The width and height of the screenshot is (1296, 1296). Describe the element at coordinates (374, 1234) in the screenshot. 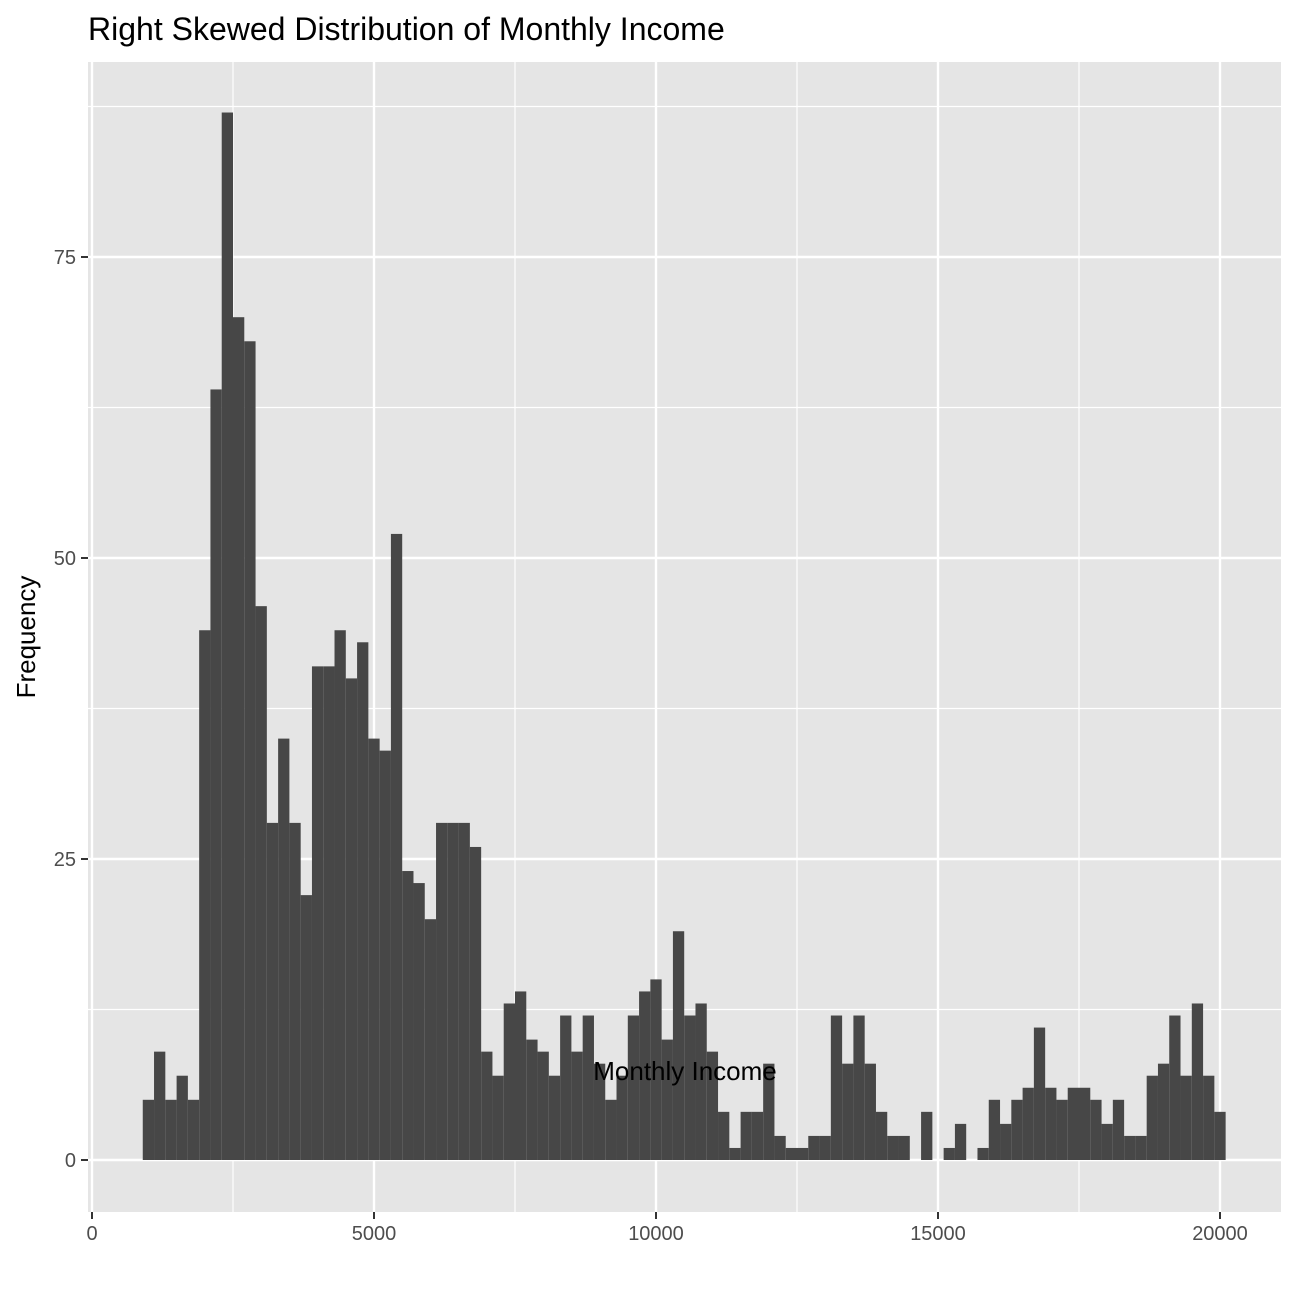

I see `x-tick-label: 5000` at that location.